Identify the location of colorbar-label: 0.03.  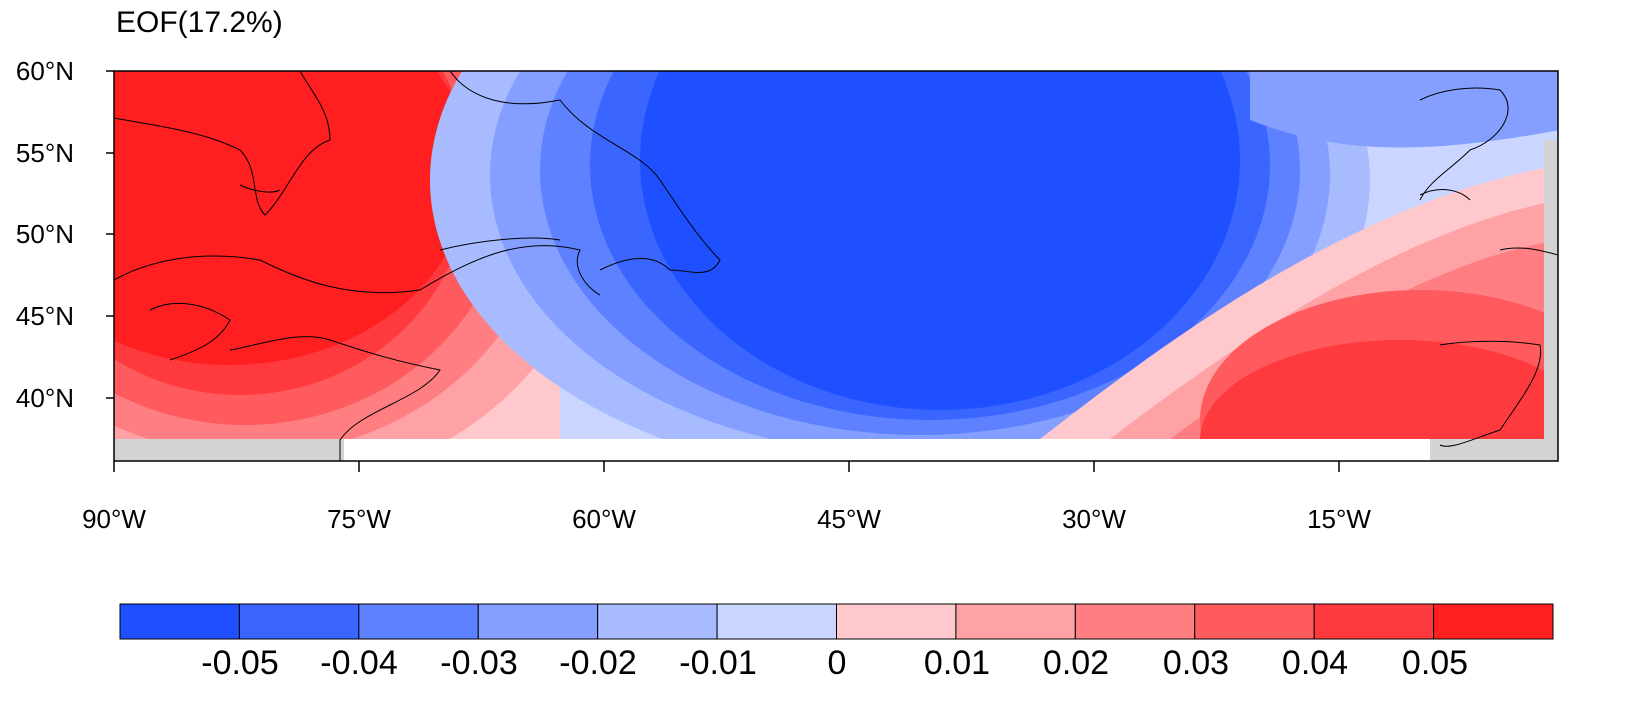
(1196, 663).